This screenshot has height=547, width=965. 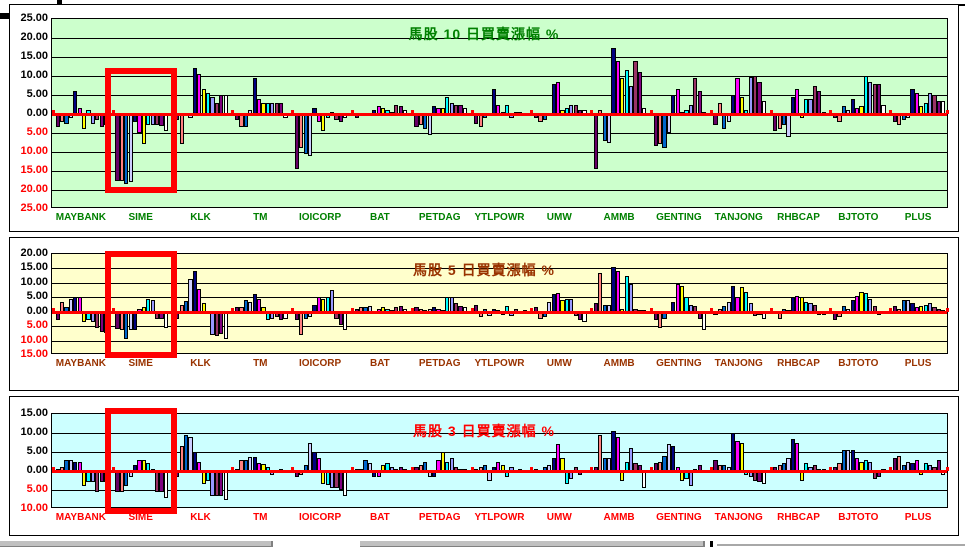 What do you see at coordinates (559, 517) in the screenshot?
I see `x-axis-label-UMW: UMW` at bounding box center [559, 517].